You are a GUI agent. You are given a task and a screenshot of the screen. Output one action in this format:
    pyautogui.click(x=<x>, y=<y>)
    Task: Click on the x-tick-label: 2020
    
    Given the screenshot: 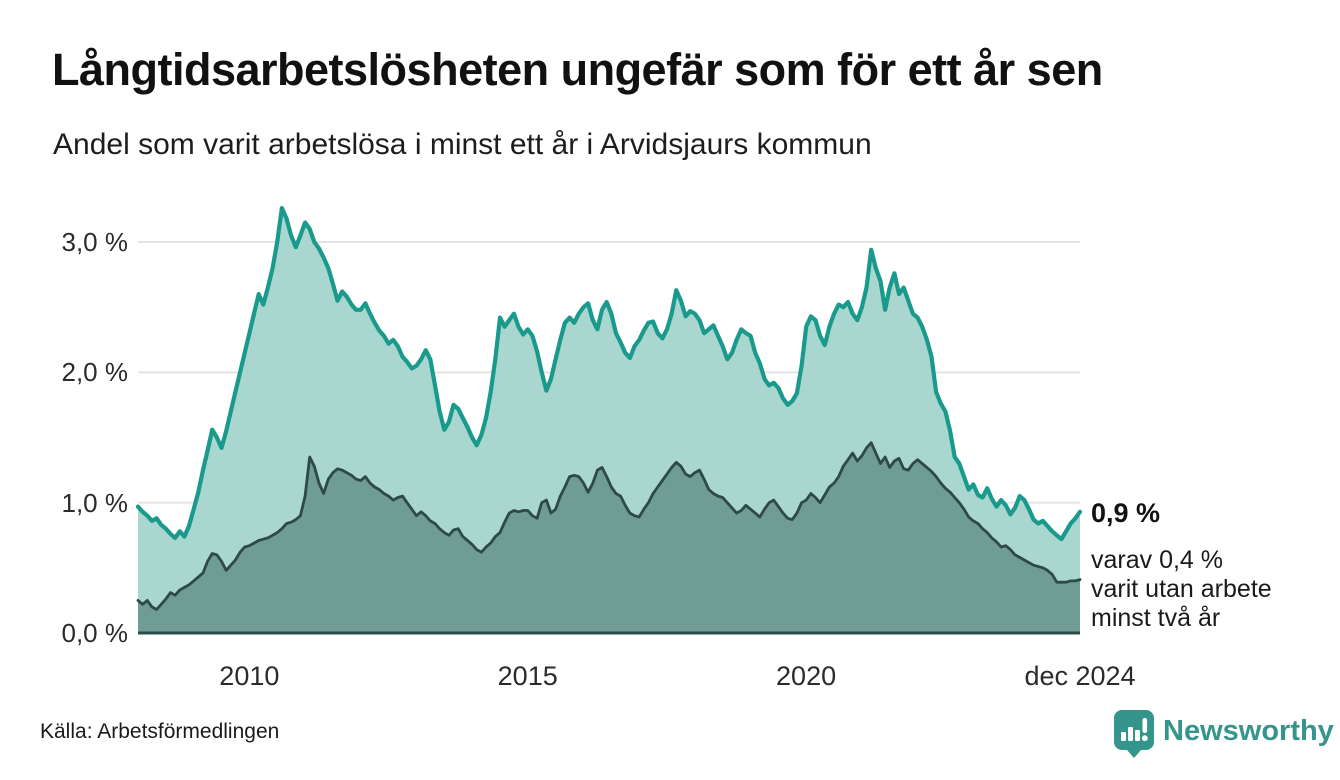 What is the action you would take?
    pyautogui.click(x=806, y=676)
    